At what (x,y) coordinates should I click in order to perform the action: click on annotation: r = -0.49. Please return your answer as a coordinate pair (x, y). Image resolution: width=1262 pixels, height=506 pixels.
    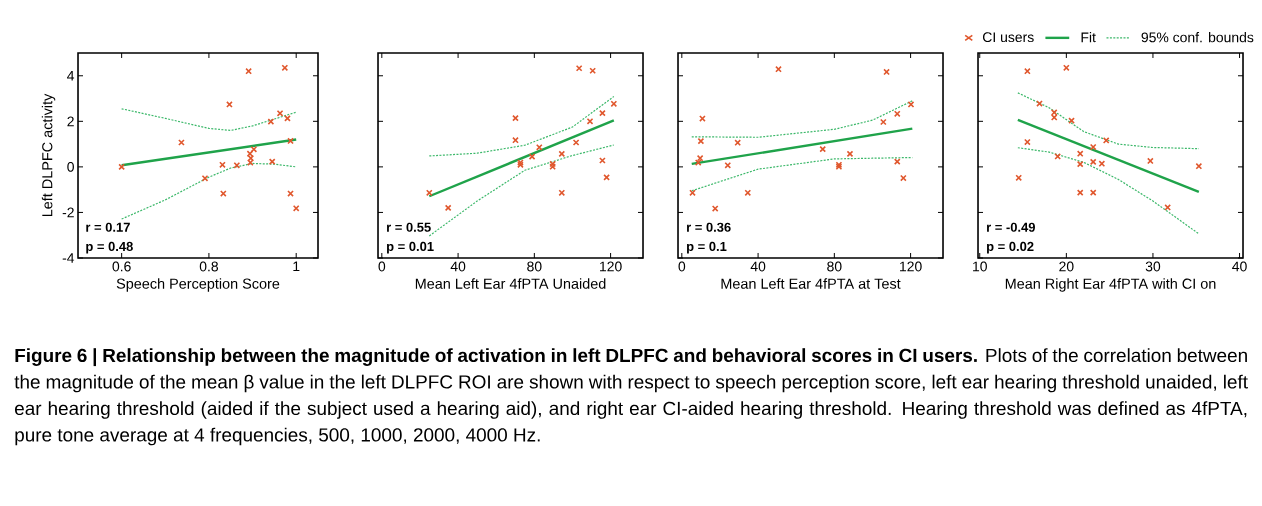
    Looking at the image, I should click on (1011, 227).